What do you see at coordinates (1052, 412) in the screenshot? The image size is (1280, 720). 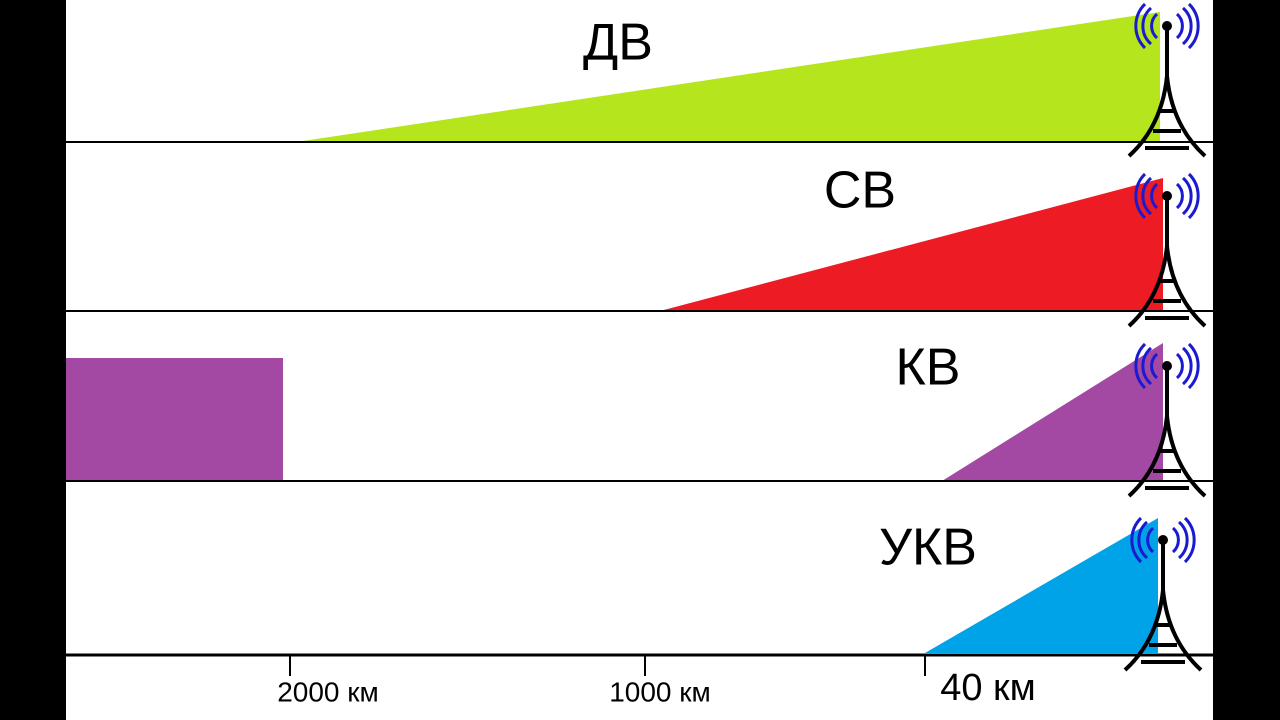 I see `sw-area` at bounding box center [1052, 412].